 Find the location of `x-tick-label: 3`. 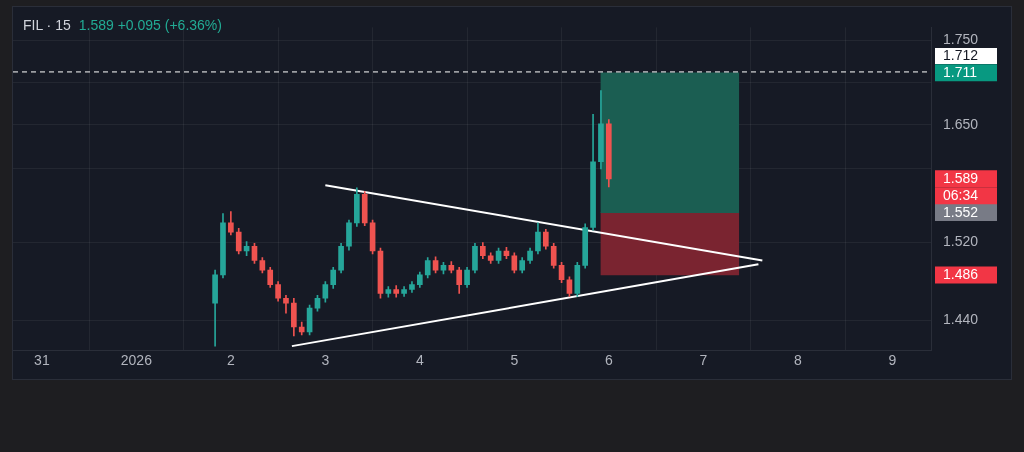

x-tick-label: 3 is located at coordinates (325, 360).